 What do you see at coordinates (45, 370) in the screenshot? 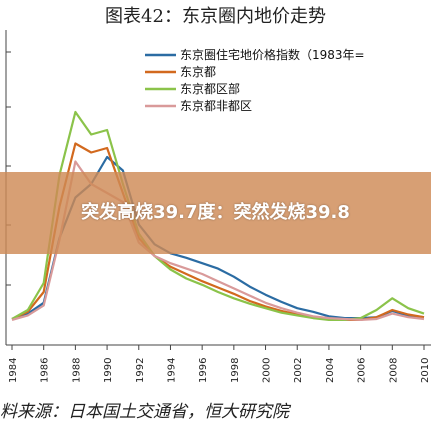
I see `x-tick-label: 1986` at bounding box center [45, 370].